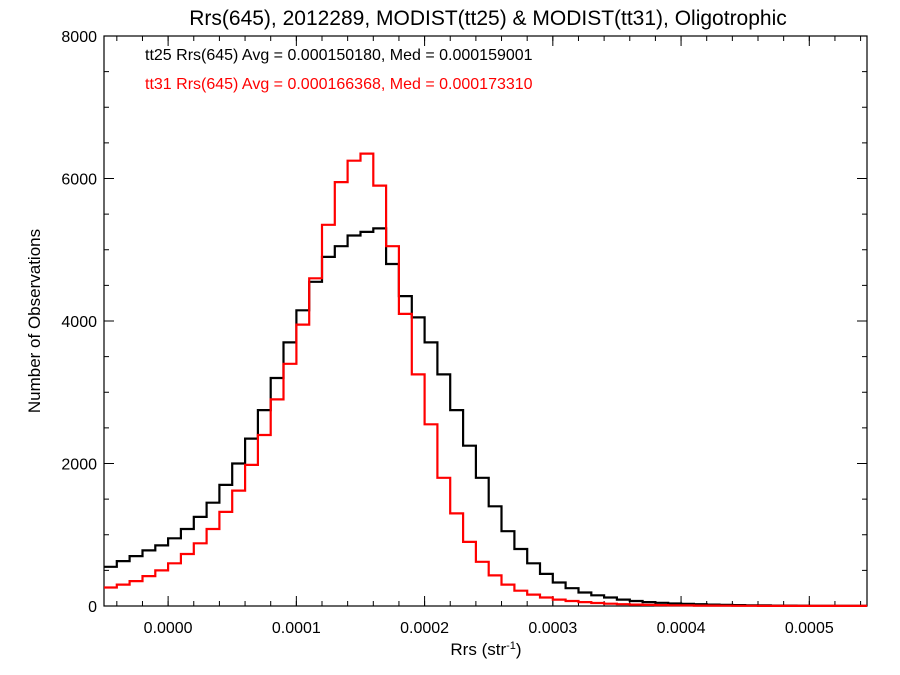 This screenshot has width=900, height=675. I want to click on x-tick-label-3: 0.0003, so click(552, 628).